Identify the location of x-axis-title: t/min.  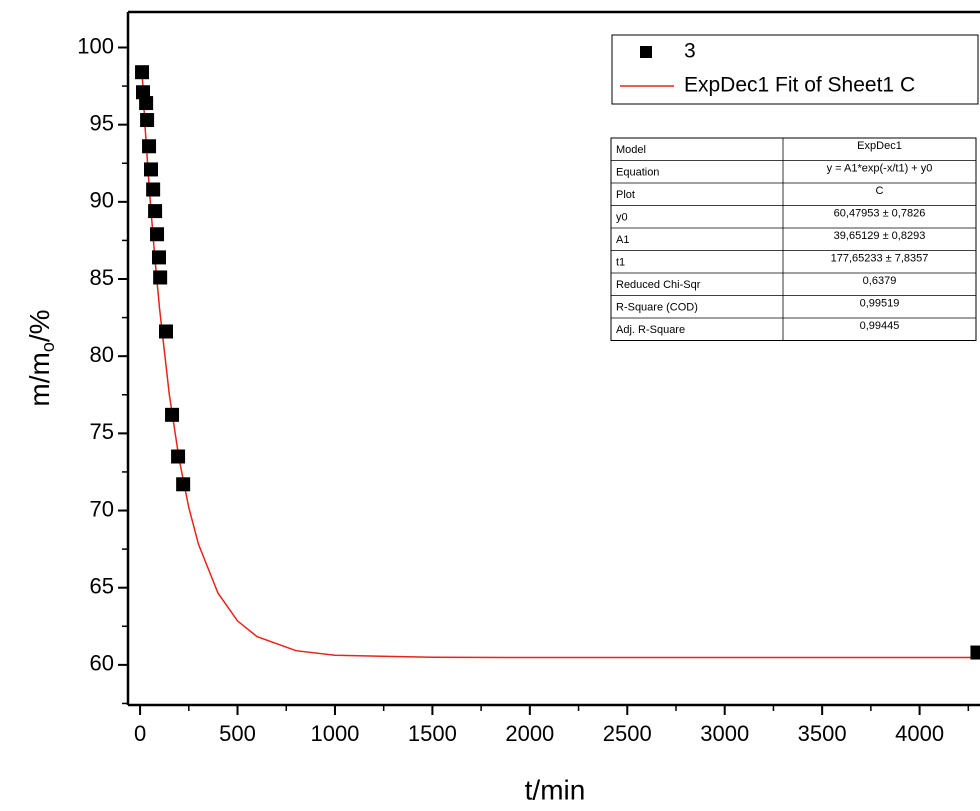
(555, 789).